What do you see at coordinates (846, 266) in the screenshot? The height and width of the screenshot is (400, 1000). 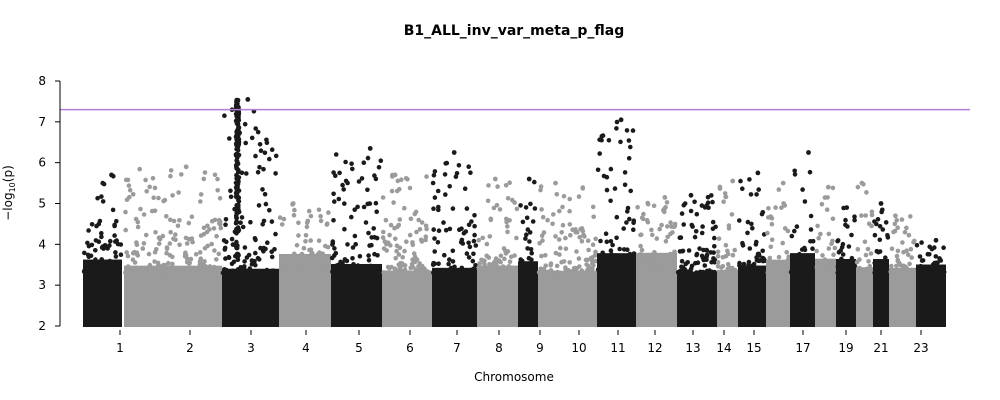 I see `chromosome-19-points` at bounding box center [846, 266].